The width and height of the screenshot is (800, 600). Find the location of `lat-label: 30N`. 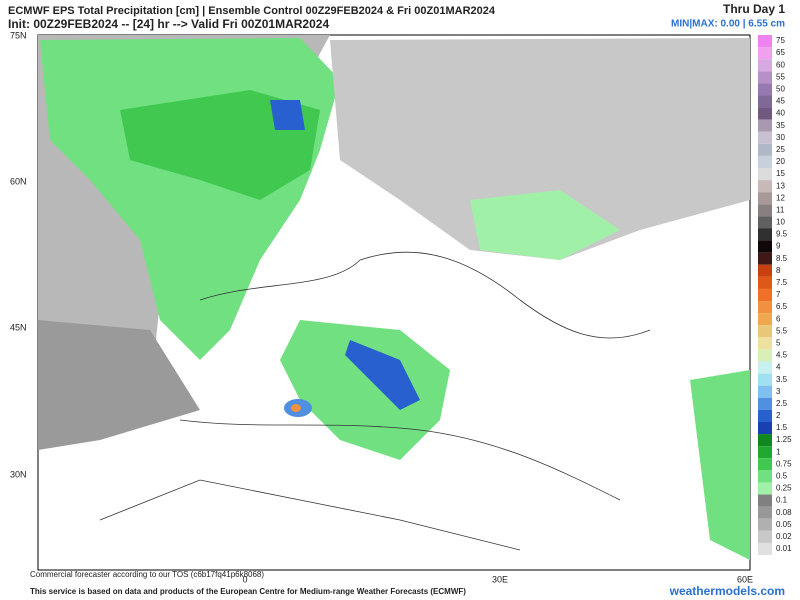

lat-label: 30N is located at coordinates (18, 474).